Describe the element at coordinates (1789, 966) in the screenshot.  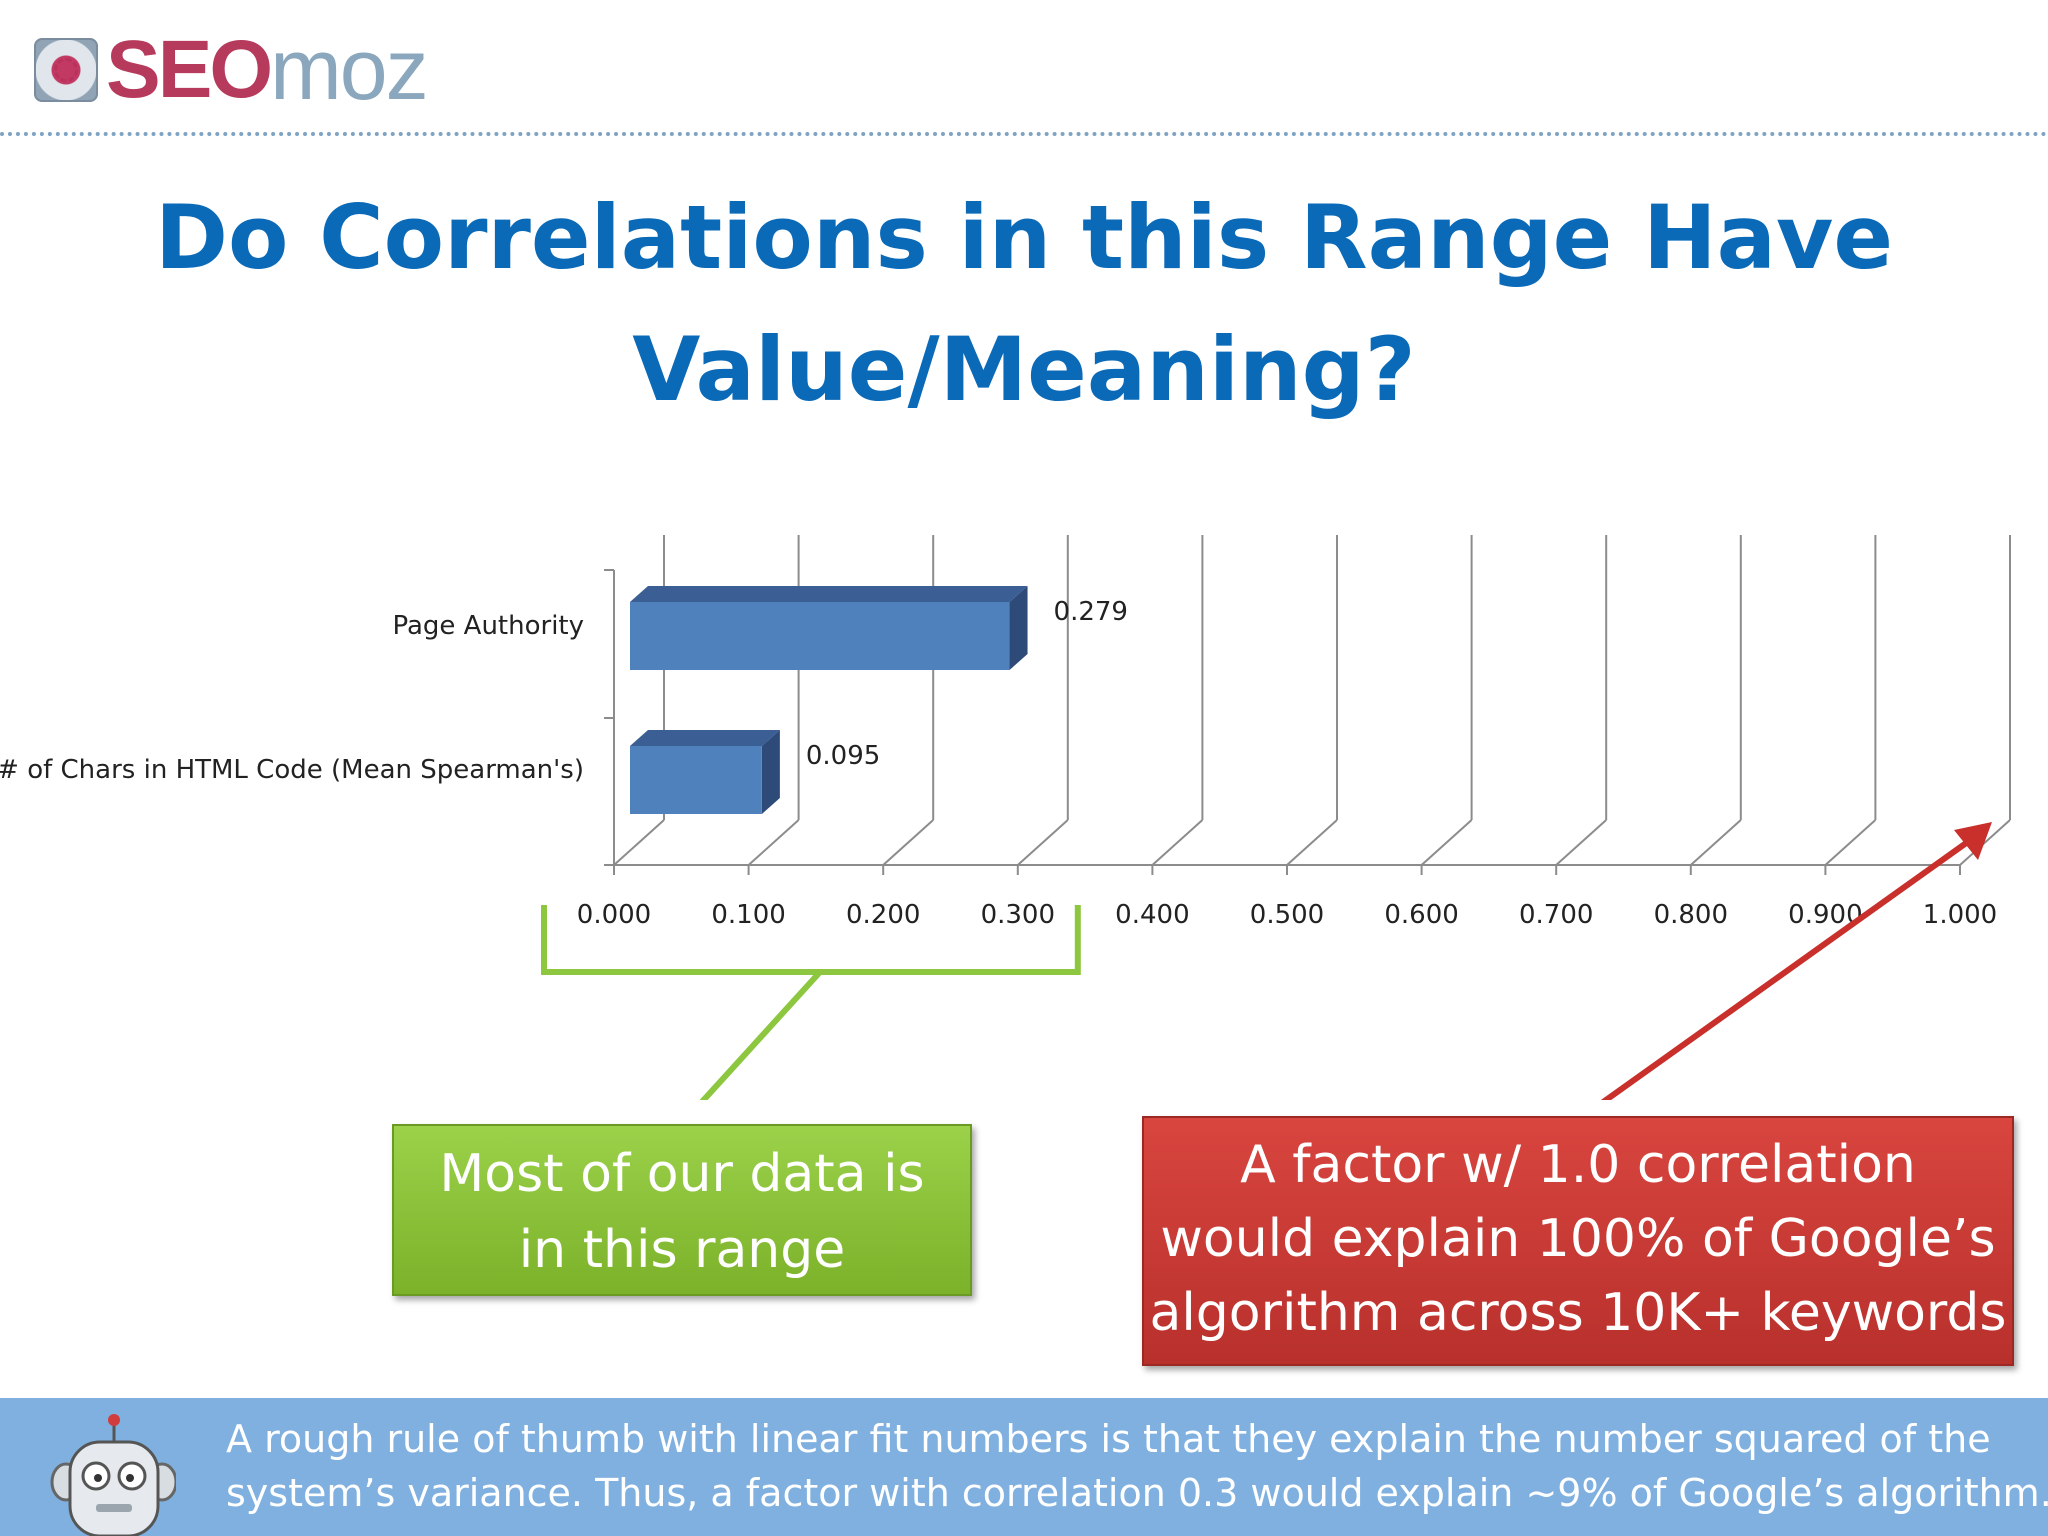
I see `callout-arrow-line` at that location.